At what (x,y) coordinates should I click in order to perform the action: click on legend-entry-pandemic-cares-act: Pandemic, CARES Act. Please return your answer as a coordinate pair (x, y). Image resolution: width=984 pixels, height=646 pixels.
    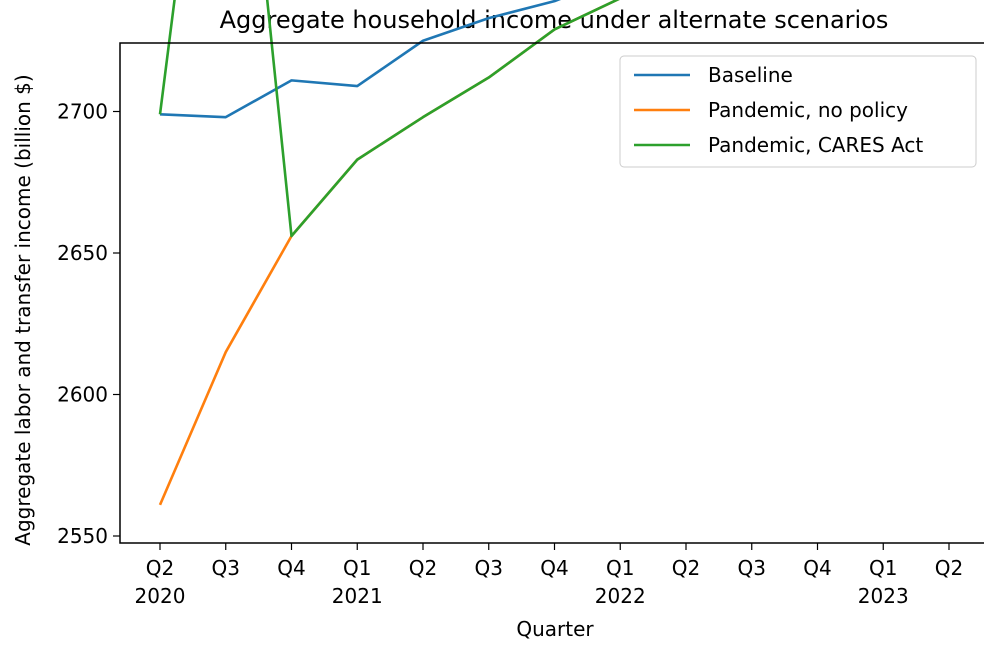
    Looking at the image, I should click on (815, 145).